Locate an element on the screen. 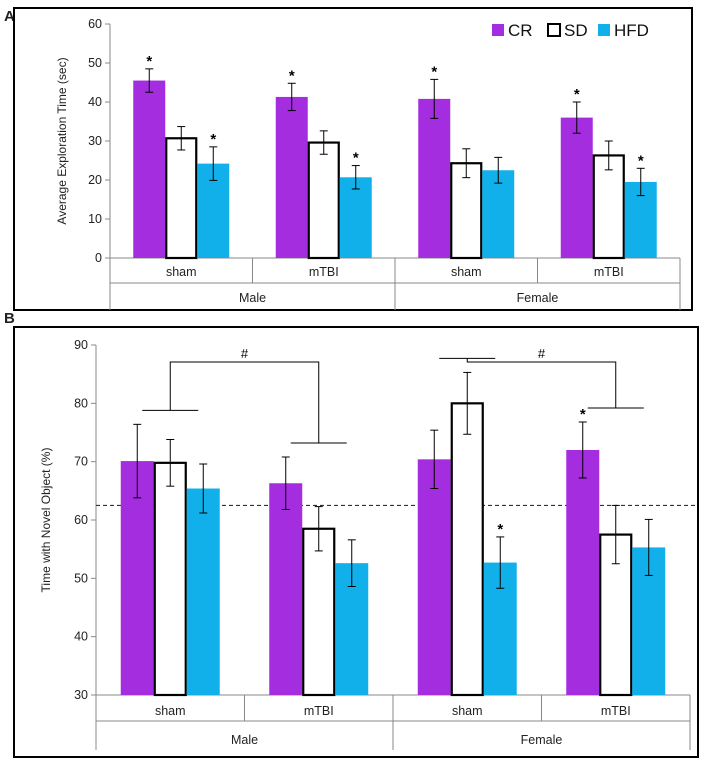 Image resolution: width=708 pixels, height=764 pixels. legend-swatch-hfd is located at coordinates (604, 30).